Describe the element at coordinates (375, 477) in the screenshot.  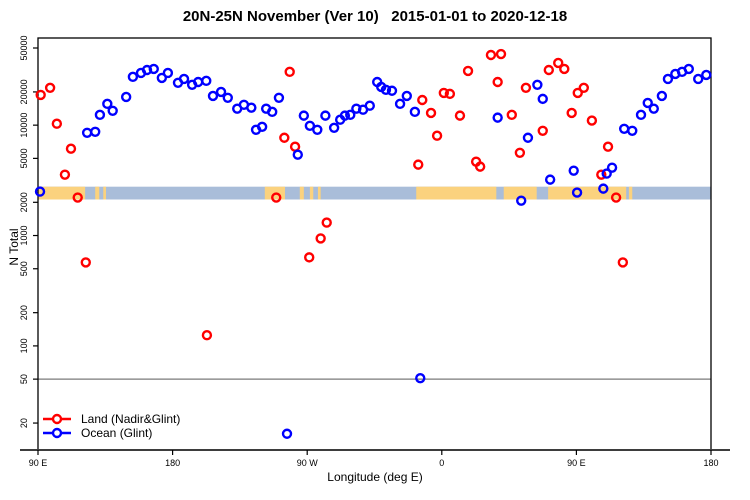
I see `x-axis-label: Longitude (deg E)` at that location.